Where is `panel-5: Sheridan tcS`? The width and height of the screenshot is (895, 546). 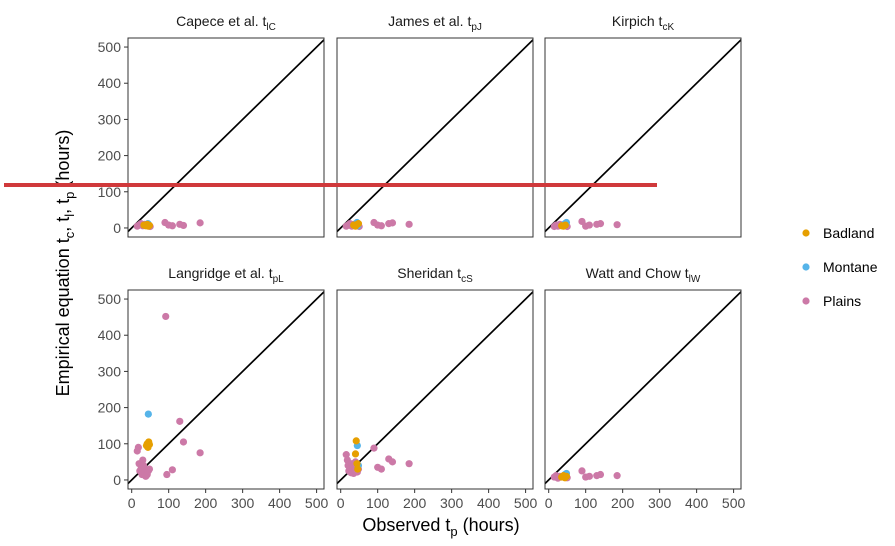
panel-5: Sheridan tcS is located at coordinates (435, 377).